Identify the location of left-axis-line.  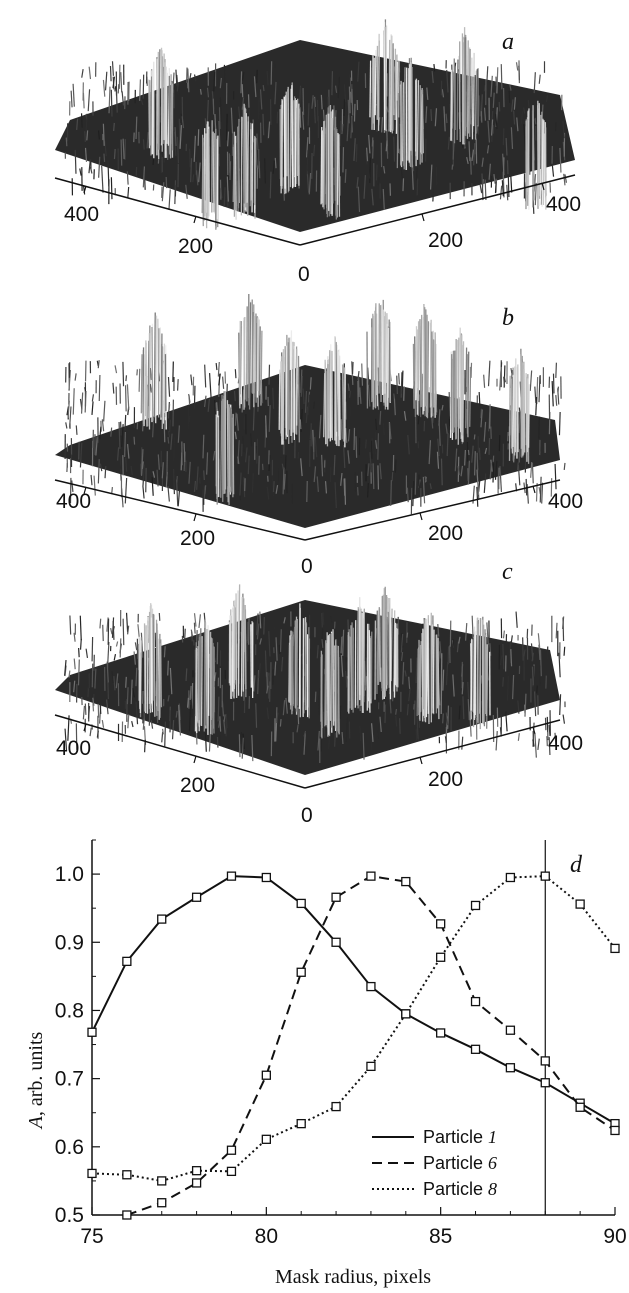
(180, 751).